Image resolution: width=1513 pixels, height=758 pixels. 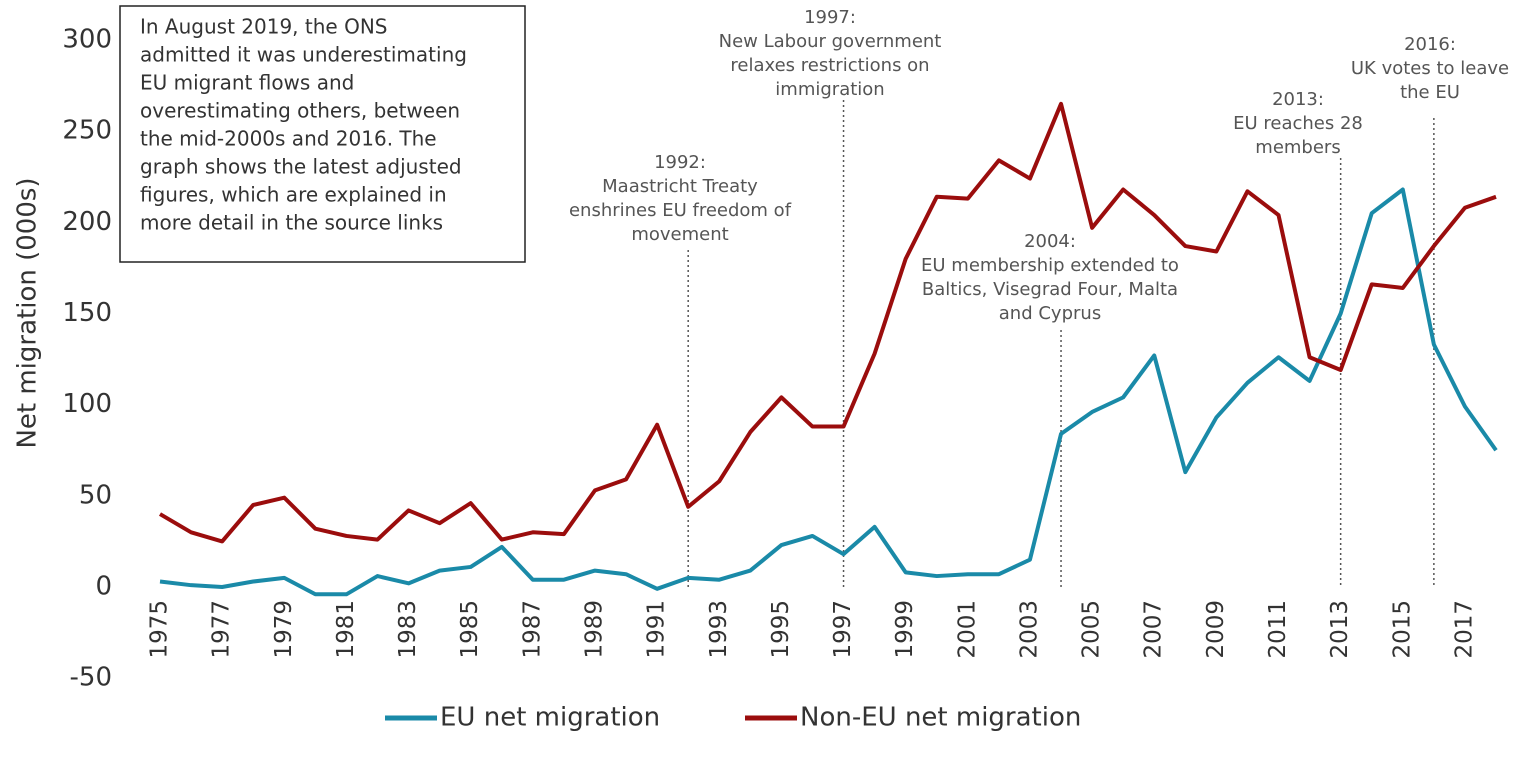 What do you see at coordinates (263, 27) in the screenshot?
I see `note-text: In August 2019, the ONS` at bounding box center [263, 27].